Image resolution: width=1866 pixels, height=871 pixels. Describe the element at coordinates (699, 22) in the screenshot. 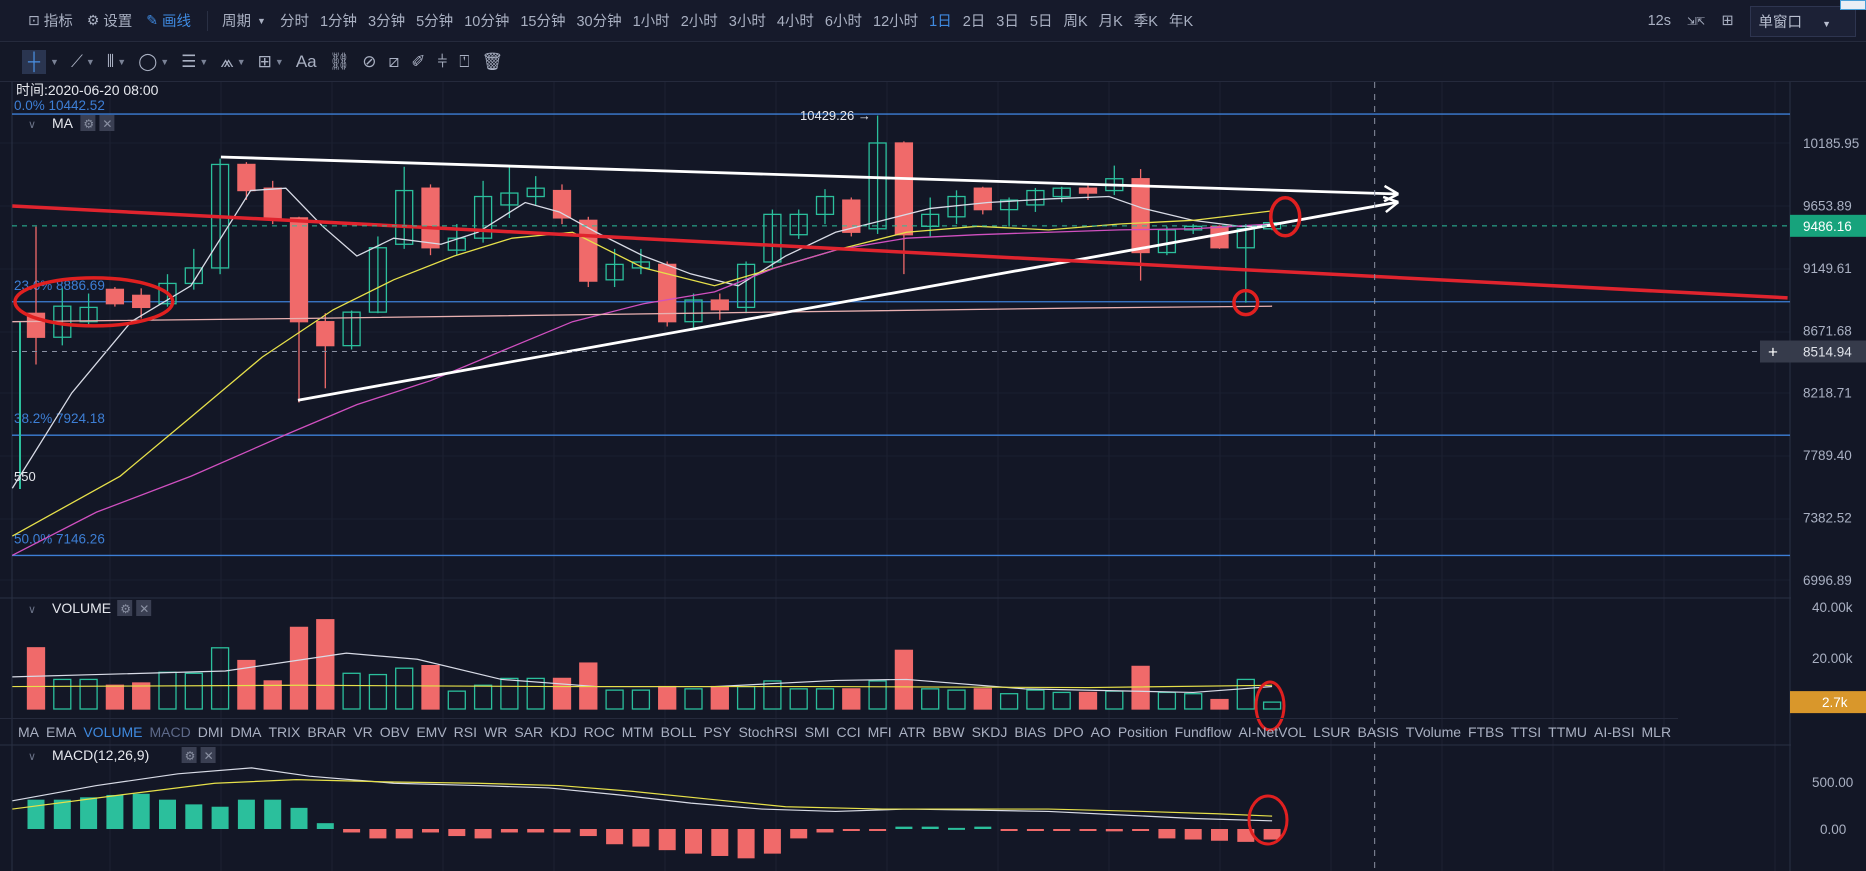

I see `period-2小时: 2小时` at that location.